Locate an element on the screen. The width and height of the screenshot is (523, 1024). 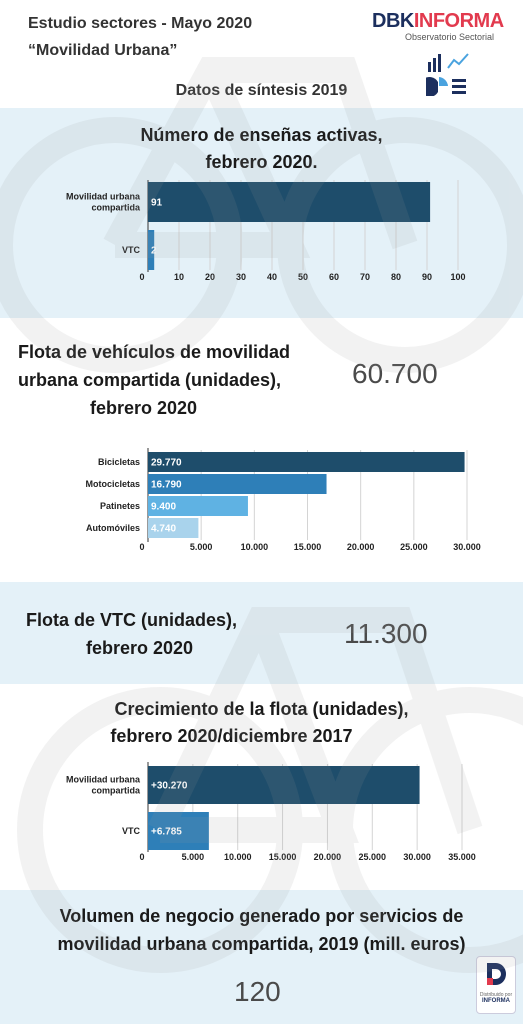
tick-label: 60 is located at coordinates (334, 277).